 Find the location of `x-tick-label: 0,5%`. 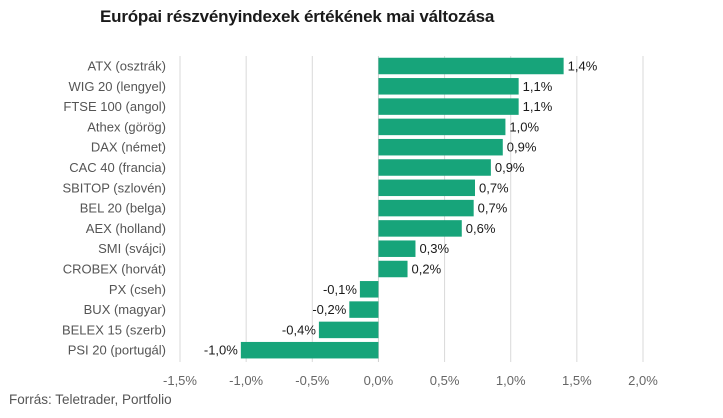

x-tick-label: 0,5% is located at coordinates (445, 380).